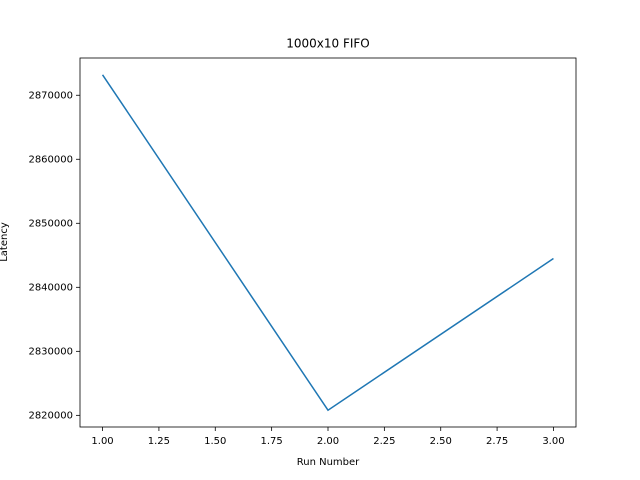 The image size is (640, 480). I want to click on x-tick-label: 2.25, so click(384, 441).